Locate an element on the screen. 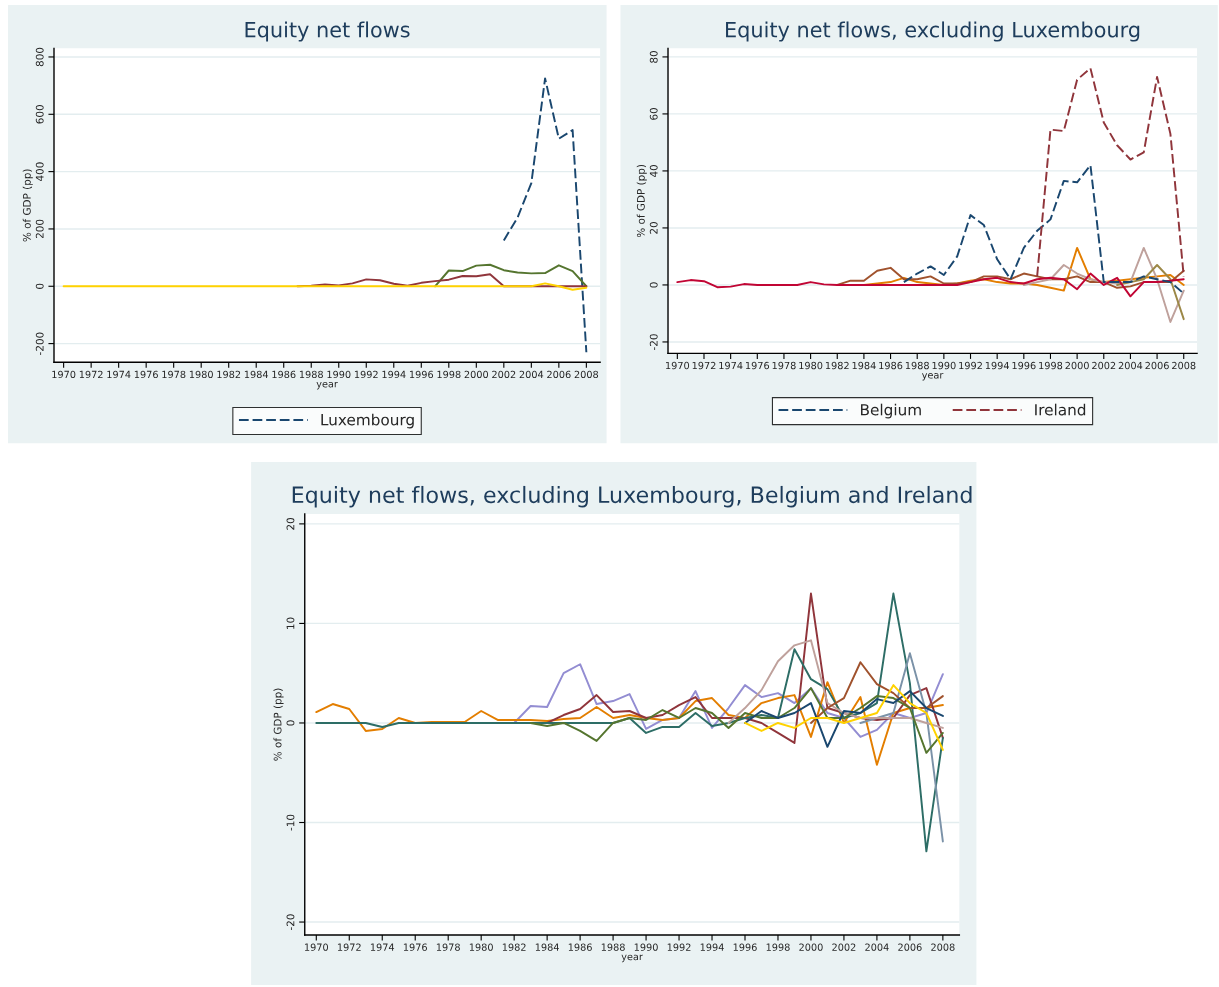 Image resolution: width=1219 pixels, height=987 pixels. y-tick-label: 60 is located at coordinates (653, 113).